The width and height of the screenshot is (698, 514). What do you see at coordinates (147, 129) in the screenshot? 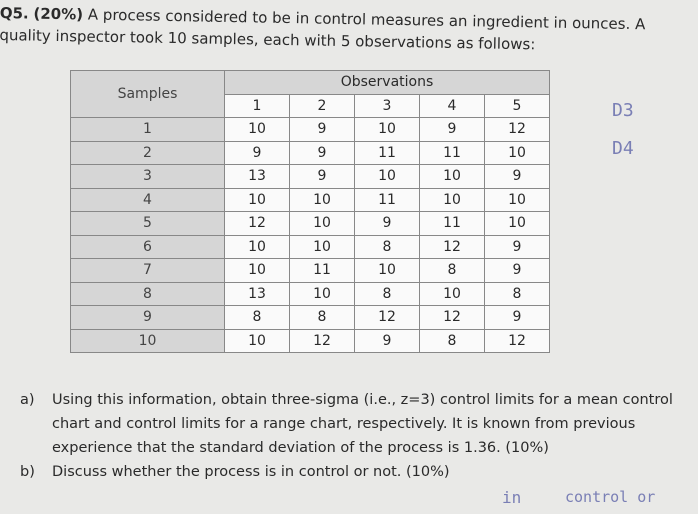
I see `sample-number: 1` at bounding box center [147, 129].